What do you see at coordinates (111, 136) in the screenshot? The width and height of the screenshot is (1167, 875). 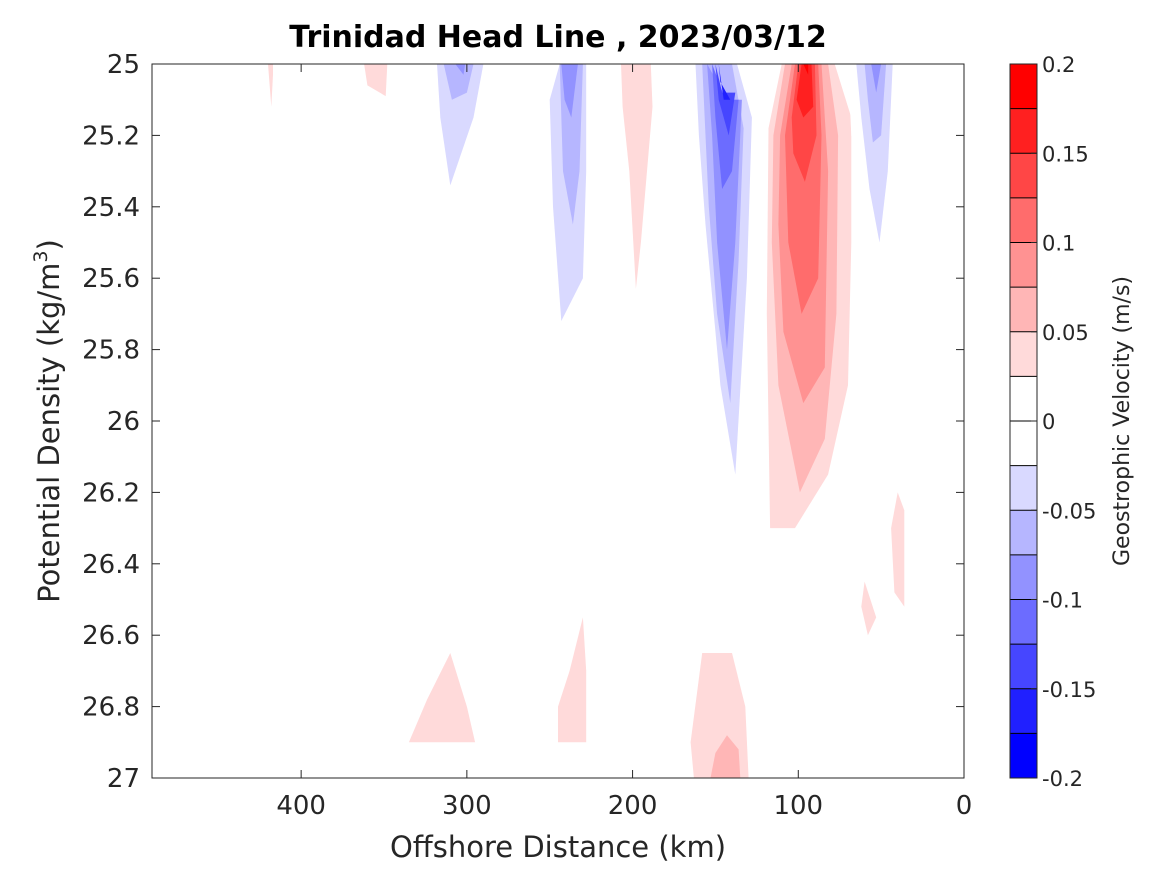 I see `y-tick-label: 25.2` at bounding box center [111, 136].